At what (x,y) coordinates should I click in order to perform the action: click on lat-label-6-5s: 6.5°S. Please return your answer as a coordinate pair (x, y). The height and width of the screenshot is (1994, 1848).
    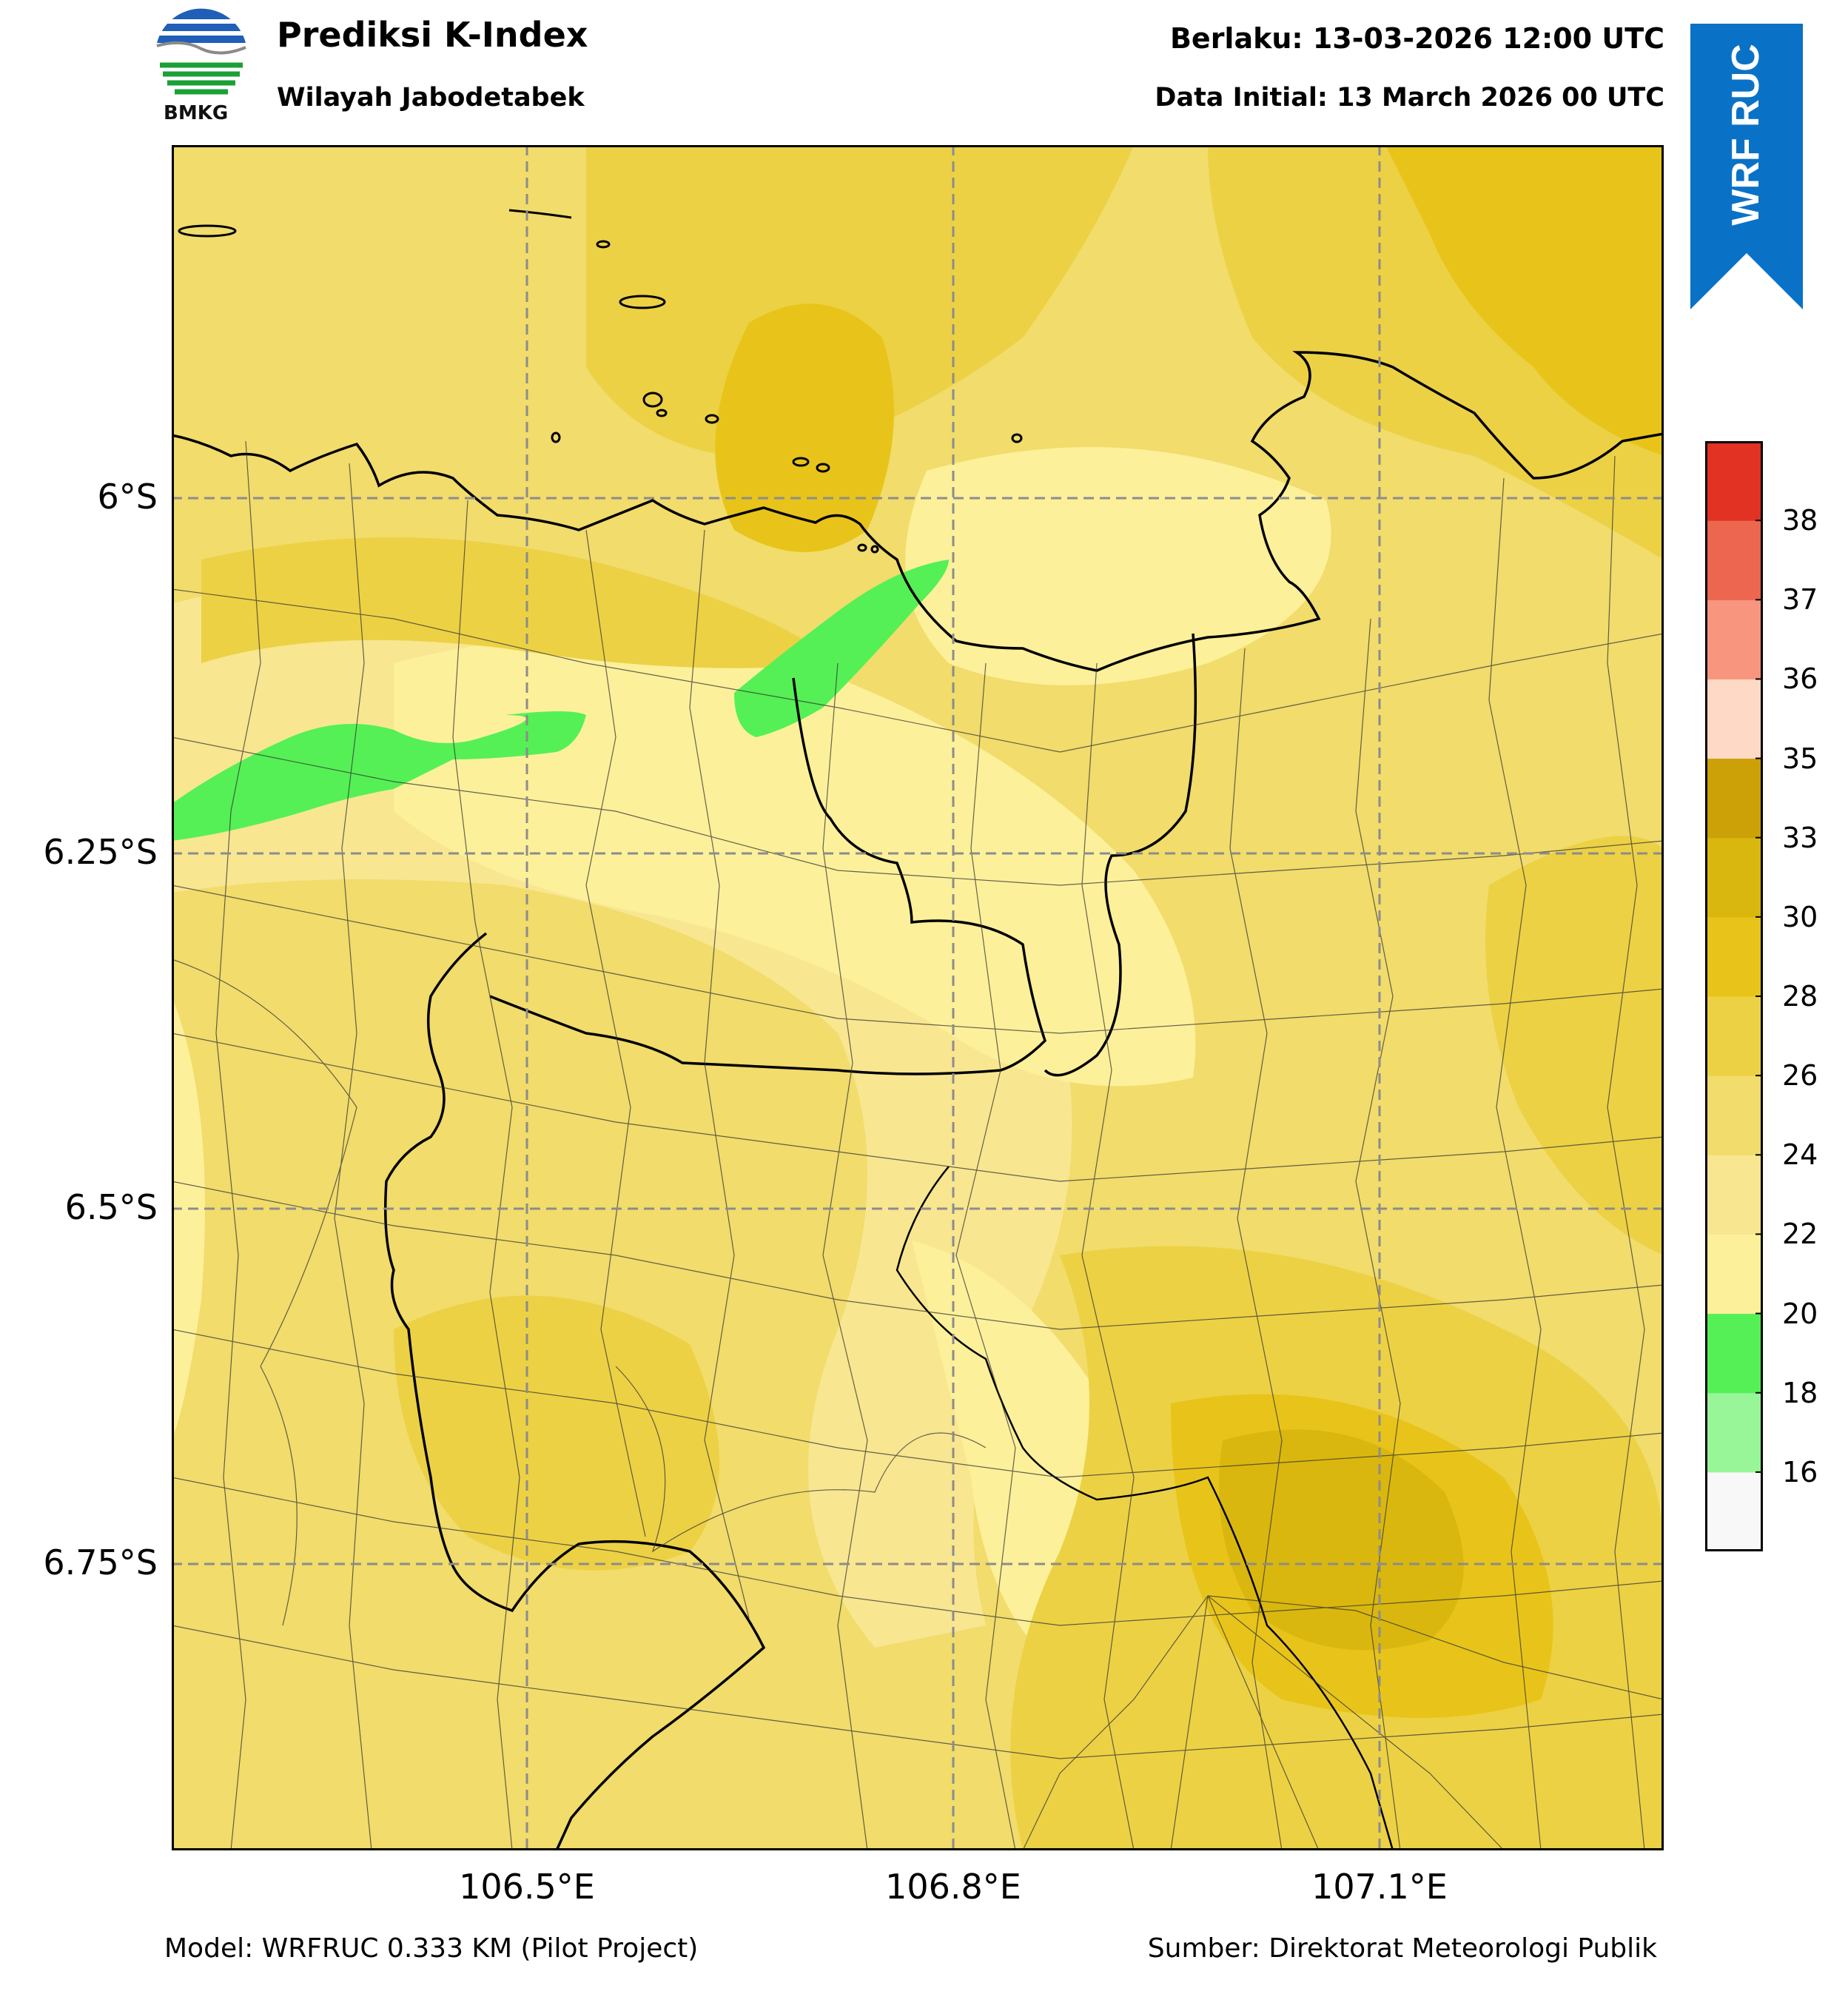
    Looking at the image, I should click on (111, 1207).